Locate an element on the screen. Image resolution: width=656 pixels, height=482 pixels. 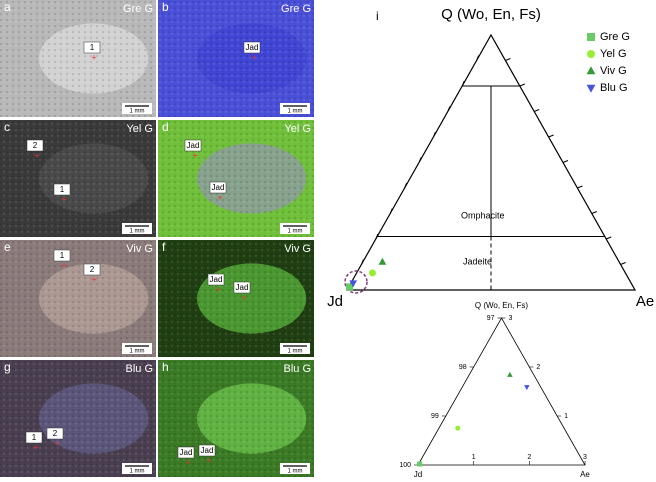
panel-letter: c is located at coordinates (7, 127).